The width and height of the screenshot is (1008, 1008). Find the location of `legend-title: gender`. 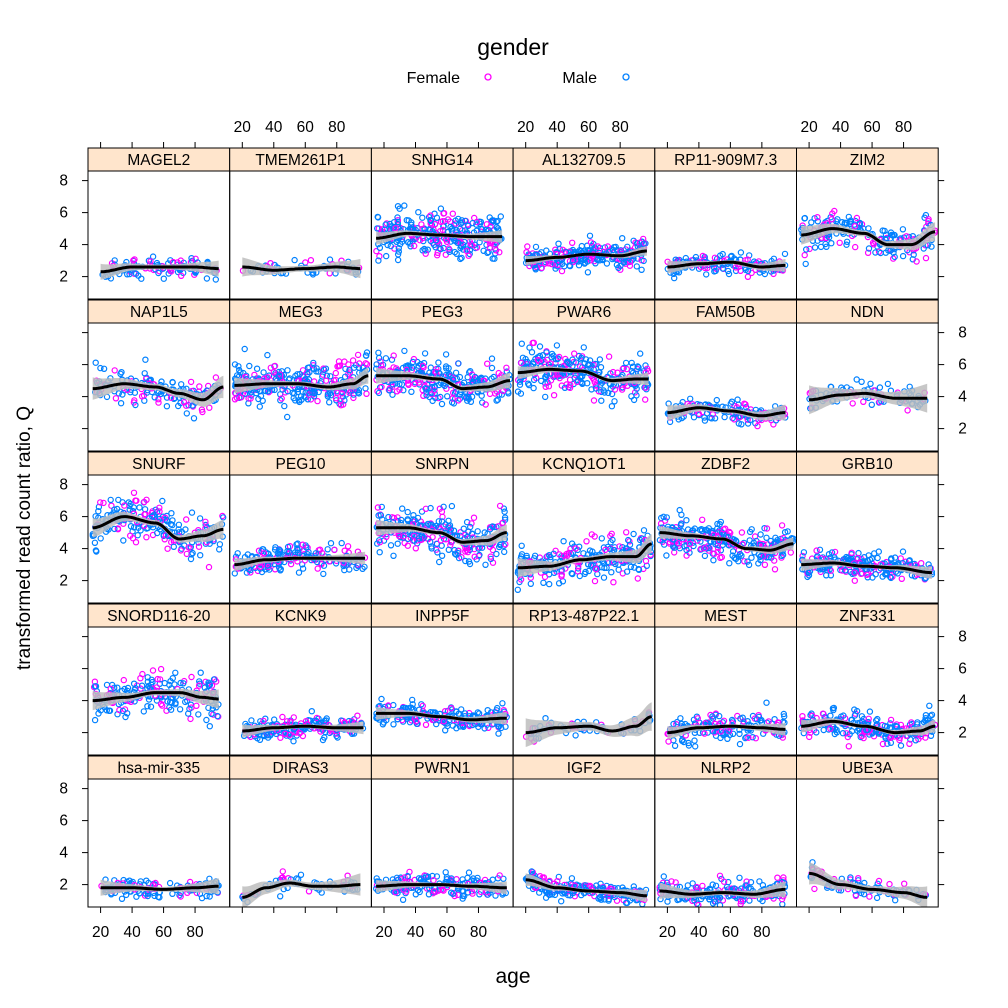

legend-title: gender is located at coordinates (513, 47).